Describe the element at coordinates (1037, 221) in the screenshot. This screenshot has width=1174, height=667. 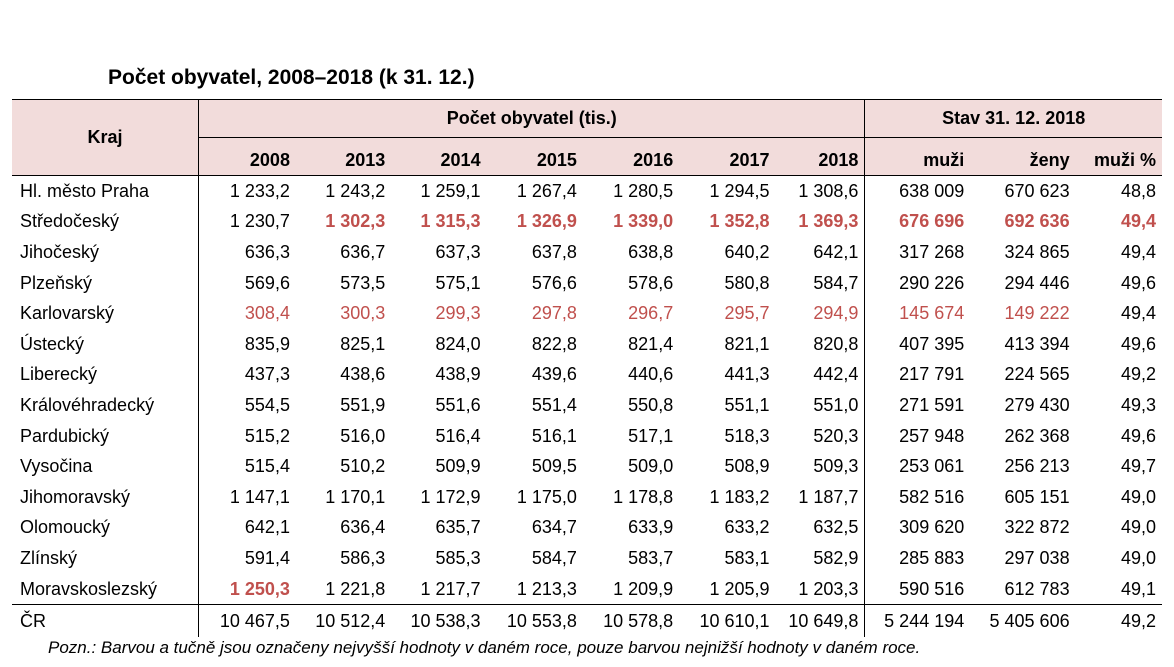
I see `state-cell: 692 636` at that location.